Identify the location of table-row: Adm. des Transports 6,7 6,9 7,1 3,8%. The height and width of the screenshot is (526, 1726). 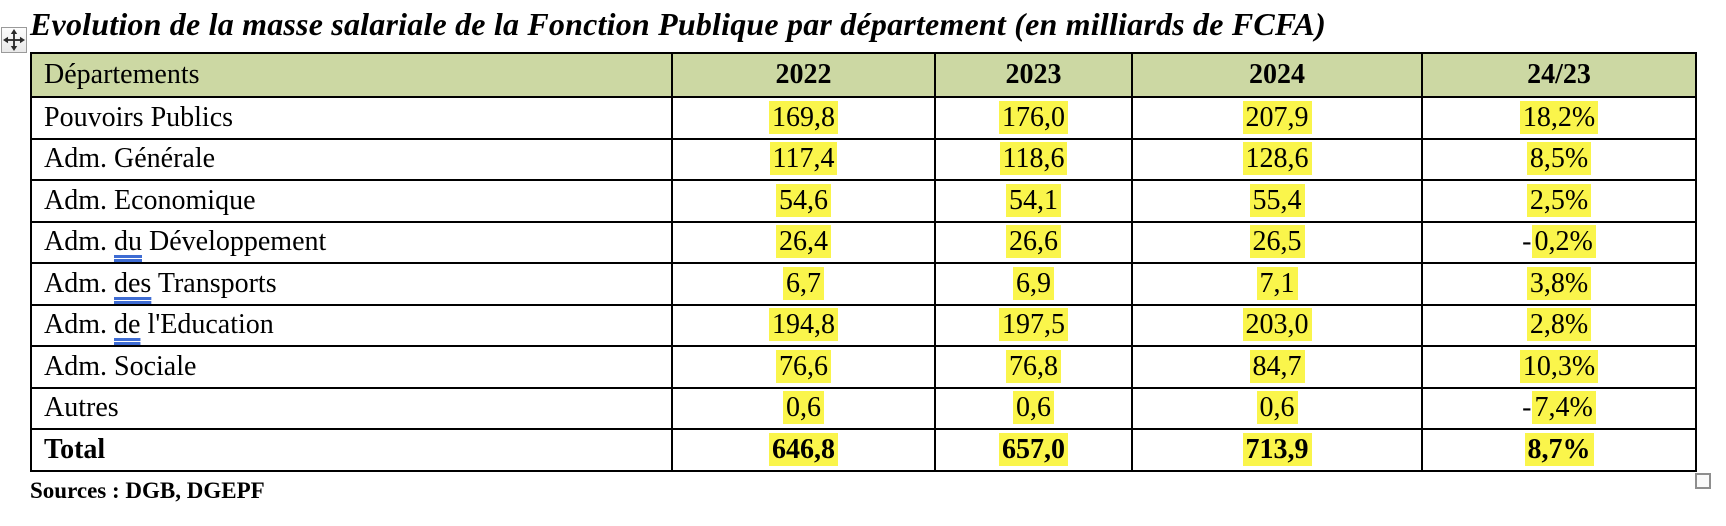
(863, 284).